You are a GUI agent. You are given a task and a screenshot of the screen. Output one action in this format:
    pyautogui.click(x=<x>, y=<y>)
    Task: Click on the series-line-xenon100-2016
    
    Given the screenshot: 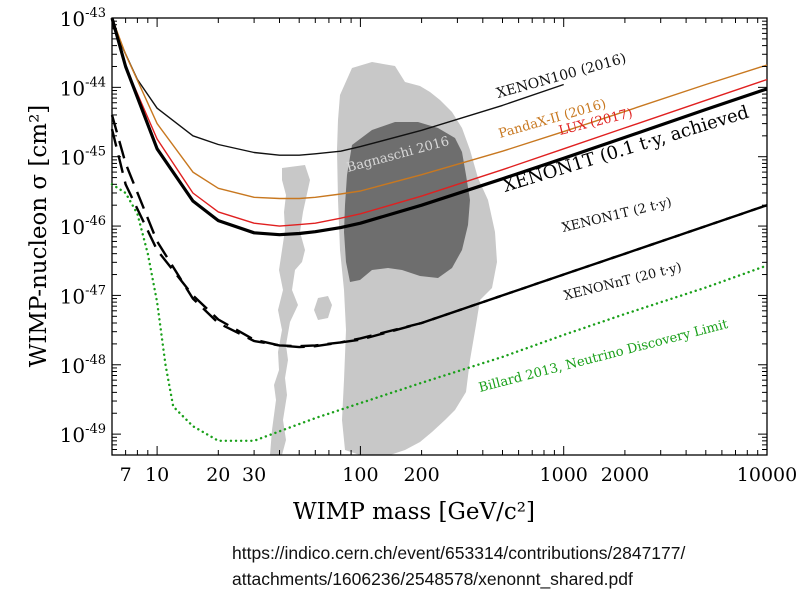 What is the action you would take?
    pyautogui.click(x=337, y=90)
    